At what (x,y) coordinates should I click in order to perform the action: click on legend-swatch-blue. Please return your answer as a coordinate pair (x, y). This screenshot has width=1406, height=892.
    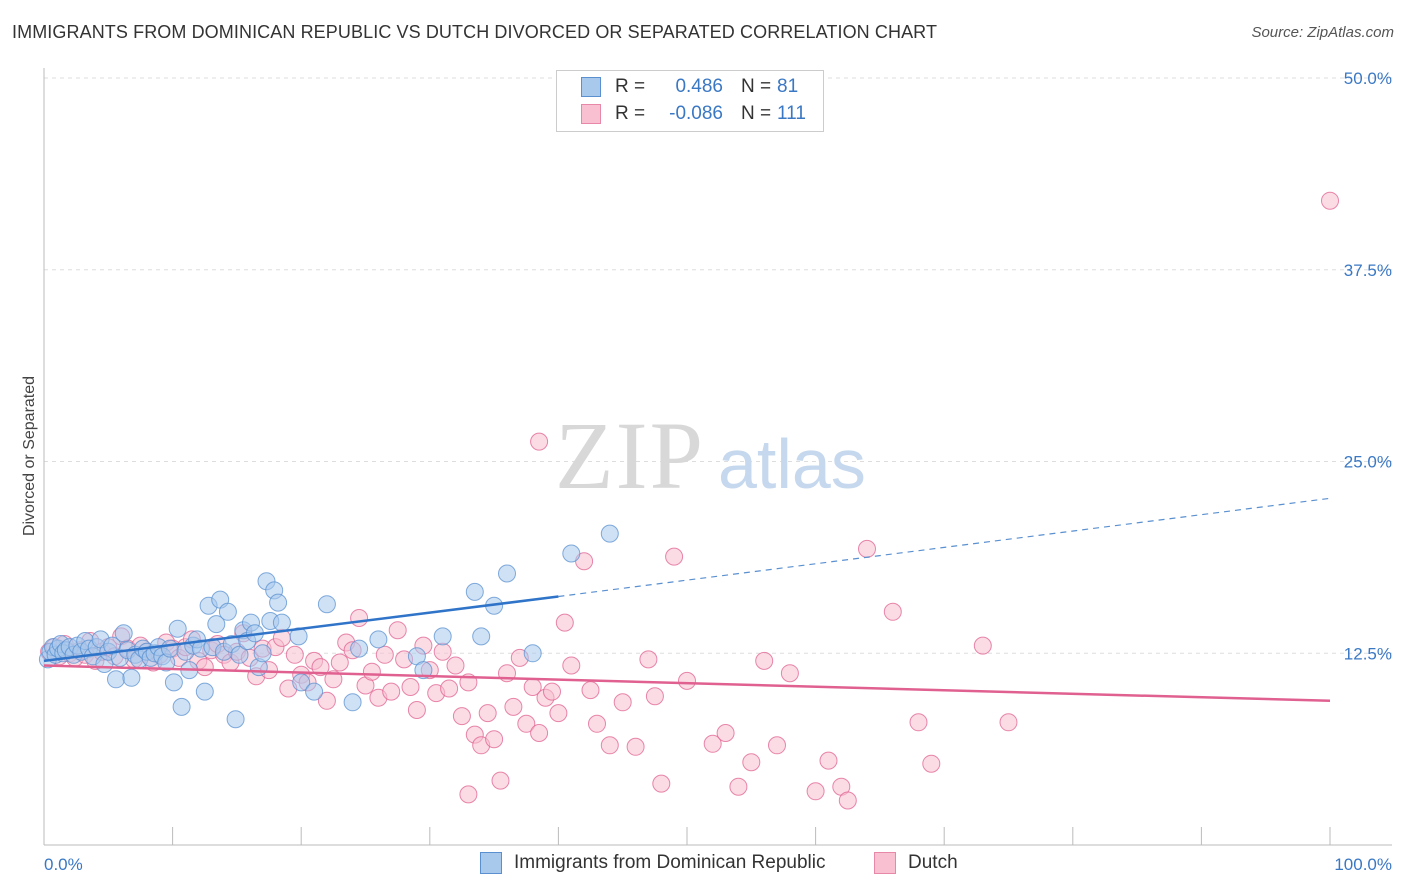
    Looking at the image, I should click on (591, 87).